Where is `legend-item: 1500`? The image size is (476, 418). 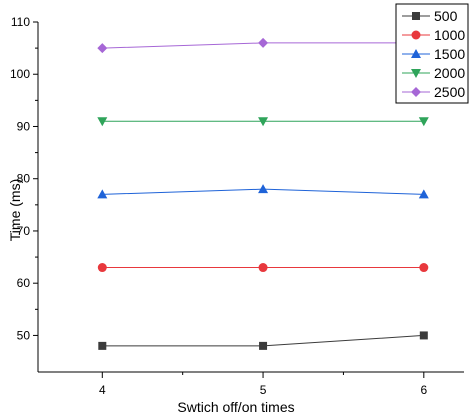 legend-item: 1500 is located at coordinates (433, 54).